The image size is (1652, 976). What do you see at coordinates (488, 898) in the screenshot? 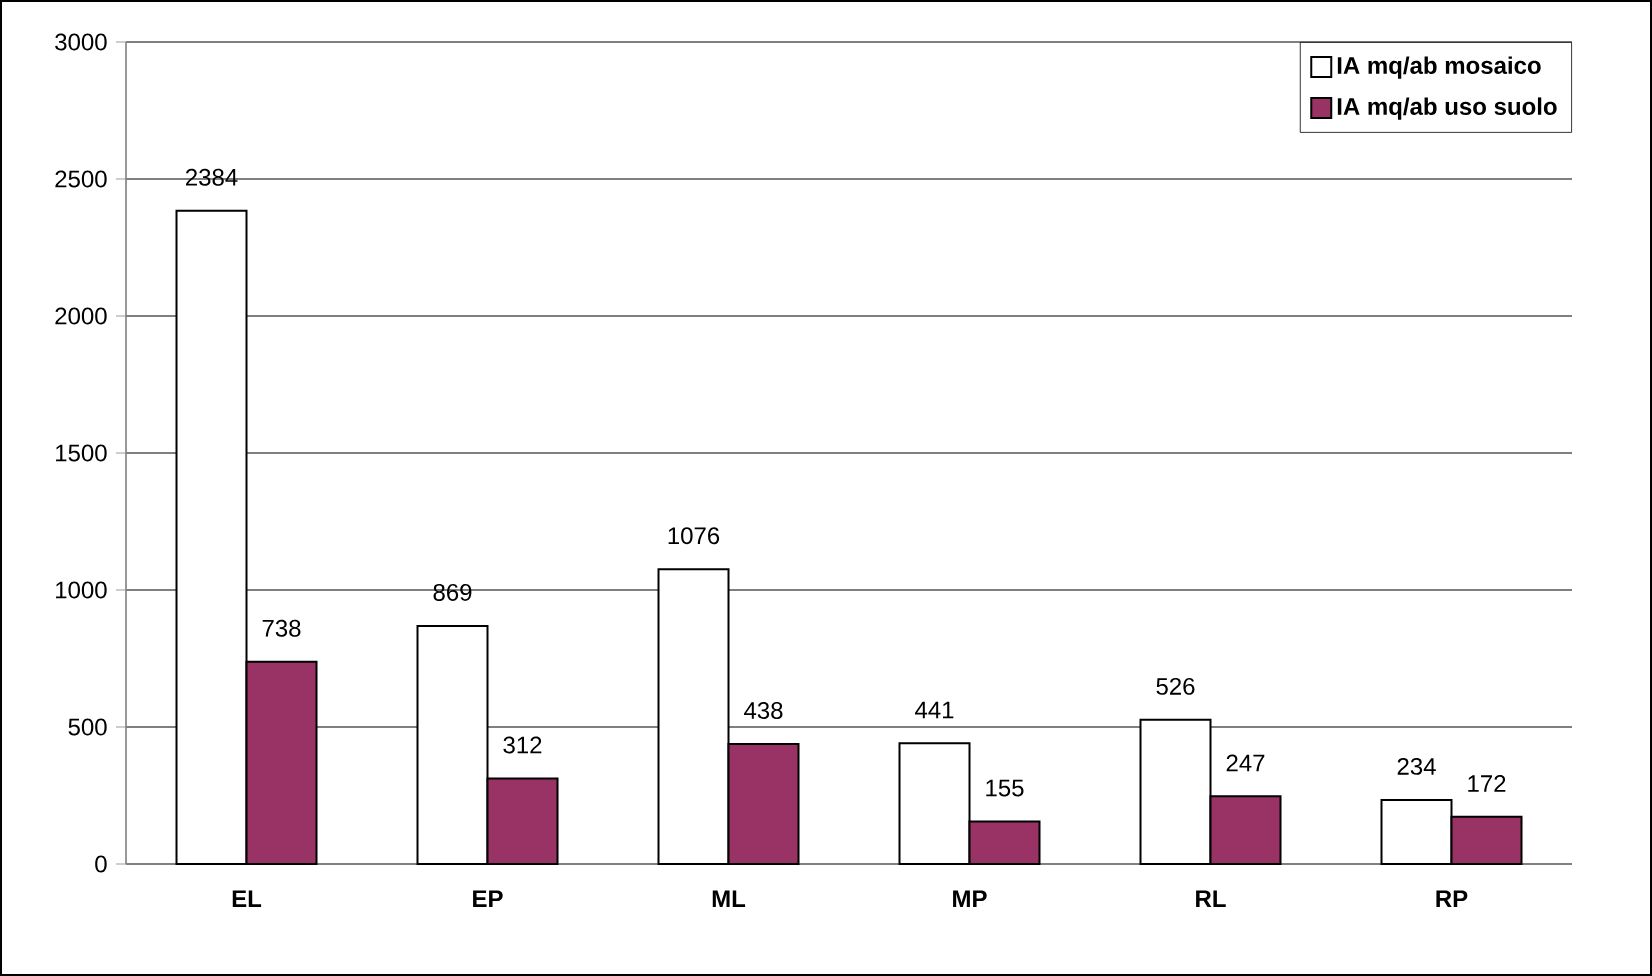
I see `x-tick-label: EP` at bounding box center [488, 898].